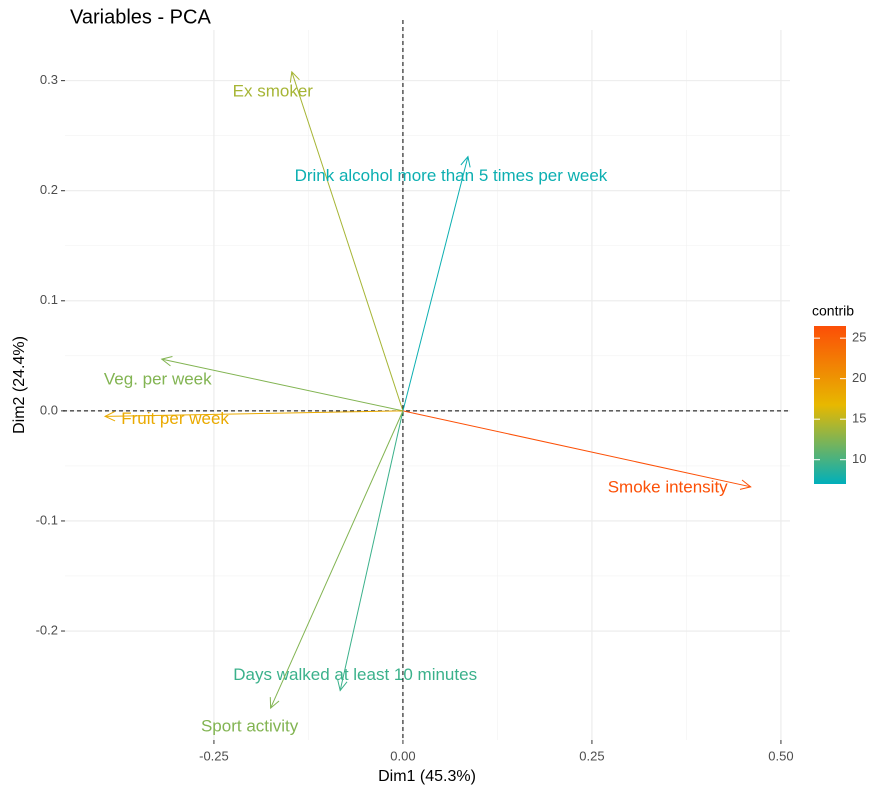  I want to click on colorbar-label: 20, so click(859, 377).